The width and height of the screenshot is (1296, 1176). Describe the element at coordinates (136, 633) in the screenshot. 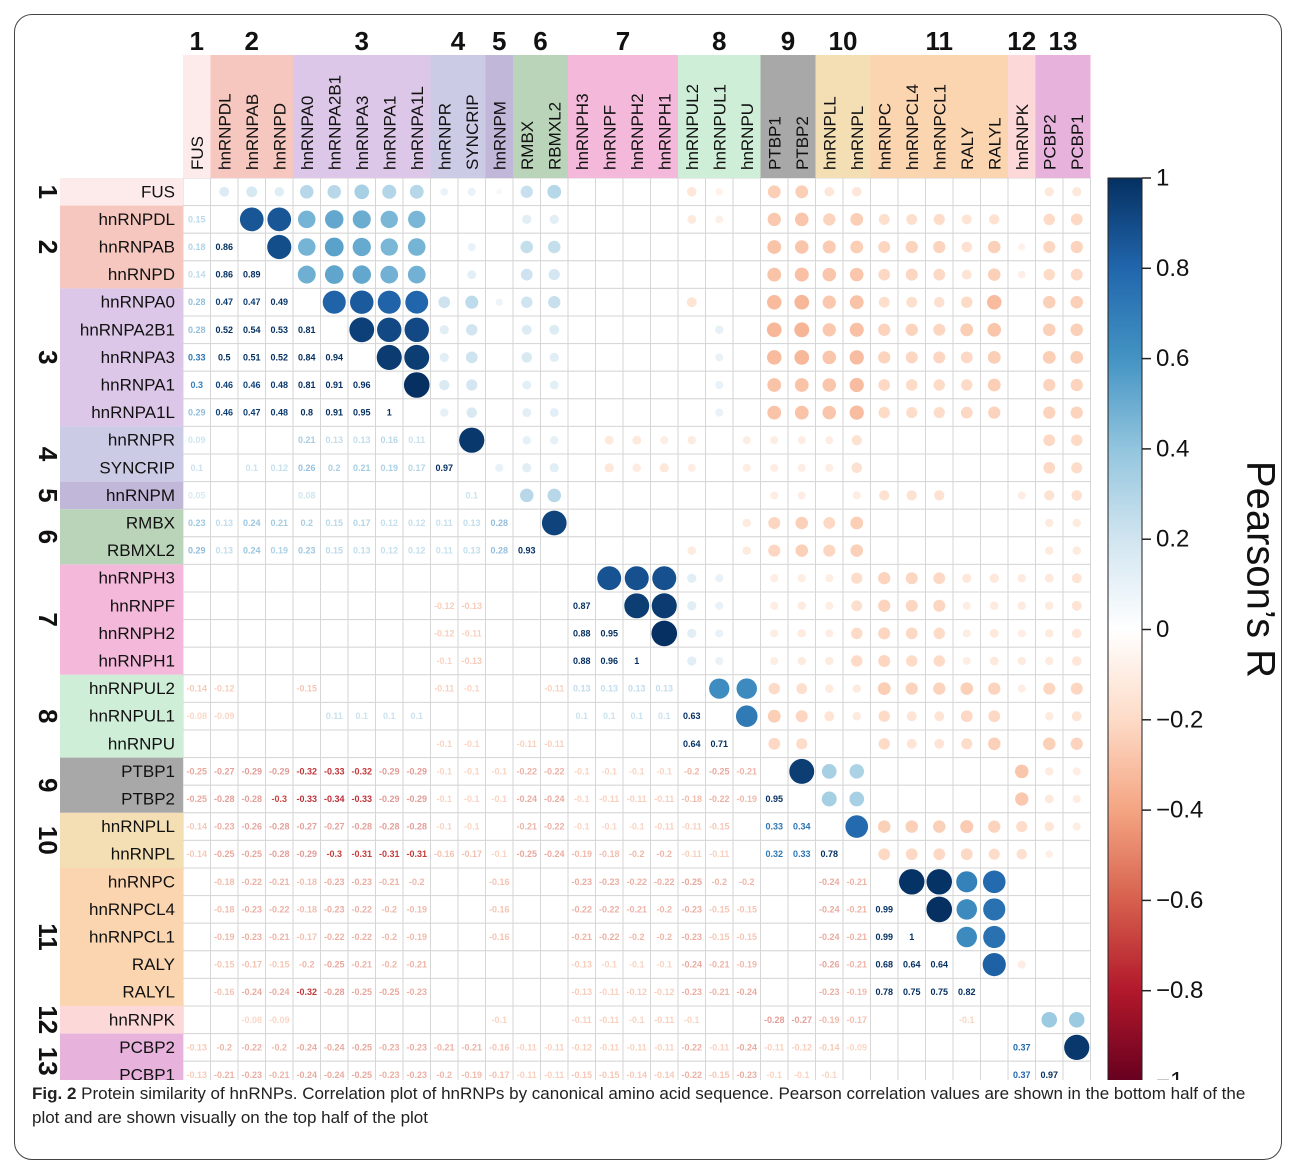

I see `row-label: hnRNPH2` at that location.